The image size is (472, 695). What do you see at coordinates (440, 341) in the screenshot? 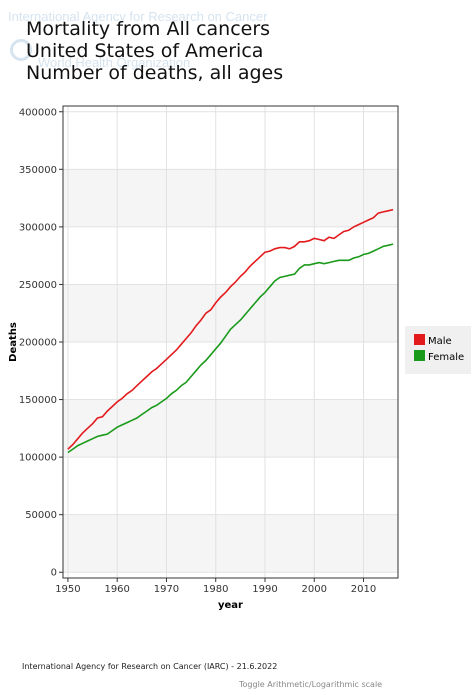
I see `legend-label-male: Male` at bounding box center [440, 341].